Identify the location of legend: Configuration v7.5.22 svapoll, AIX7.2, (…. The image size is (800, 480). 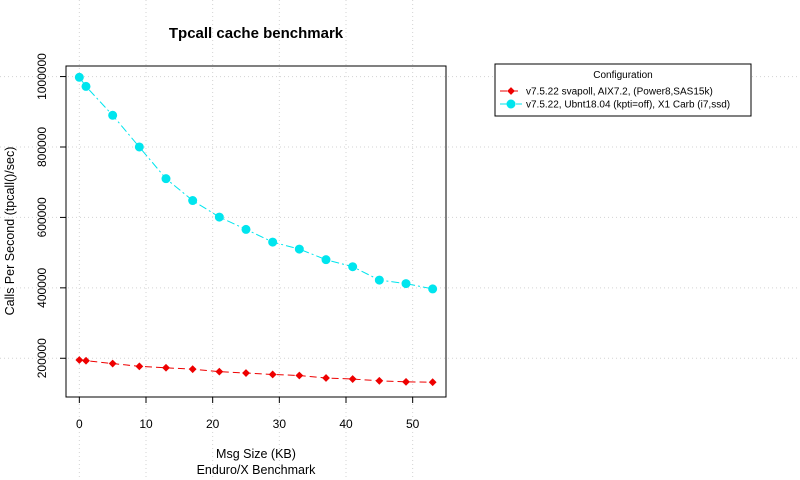
(623, 90).